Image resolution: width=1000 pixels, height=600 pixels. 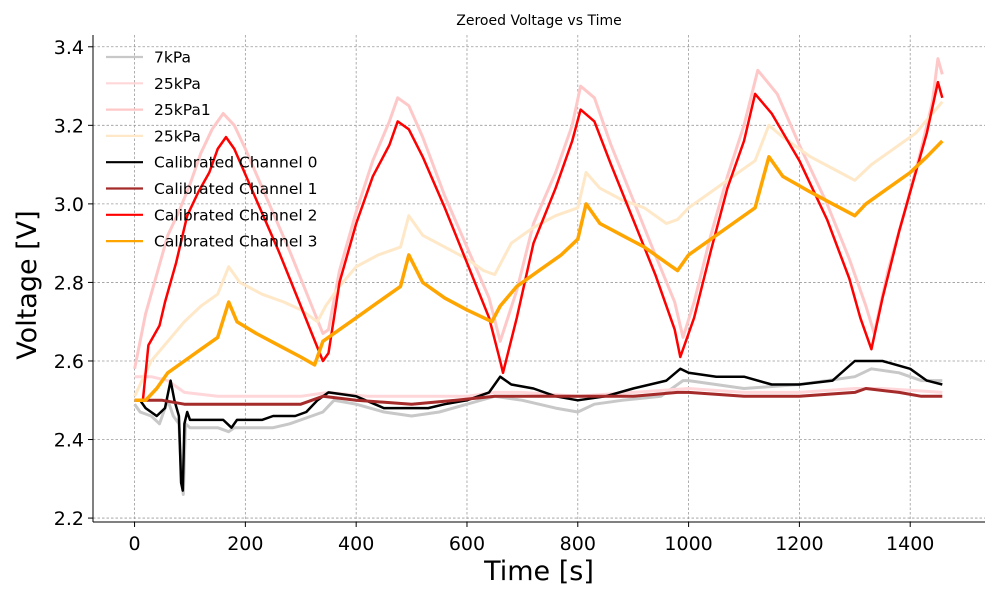 I want to click on x-tick-label: 800, so click(x=578, y=544).